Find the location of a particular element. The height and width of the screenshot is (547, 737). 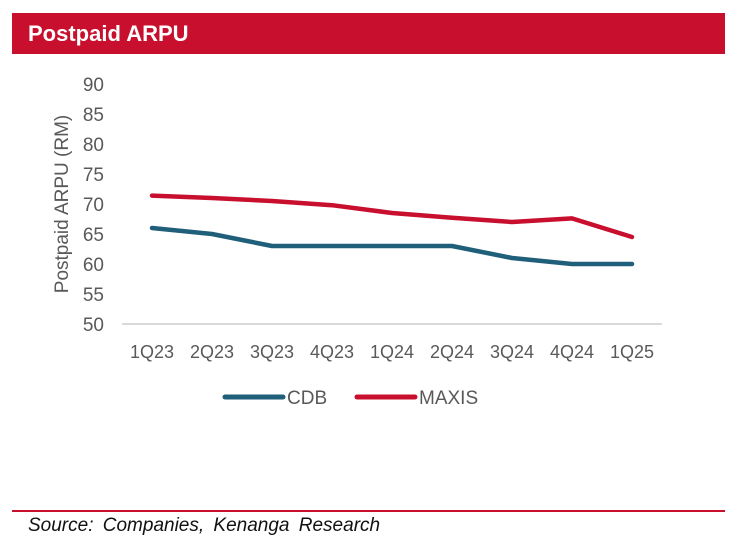

x-tick-label: 1Q24 is located at coordinates (392, 352).